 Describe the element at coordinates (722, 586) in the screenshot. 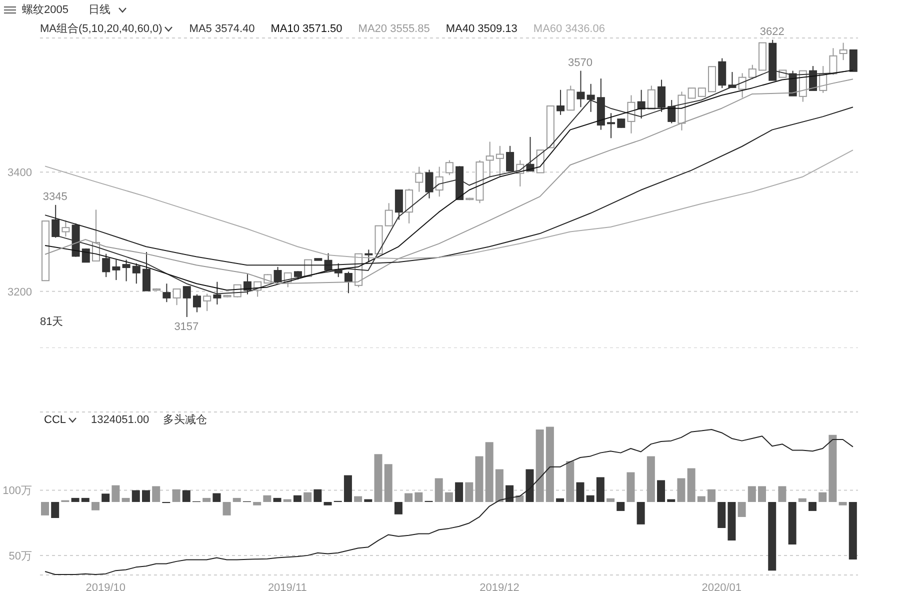

I see `x-tick-label: 2020/01` at that location.